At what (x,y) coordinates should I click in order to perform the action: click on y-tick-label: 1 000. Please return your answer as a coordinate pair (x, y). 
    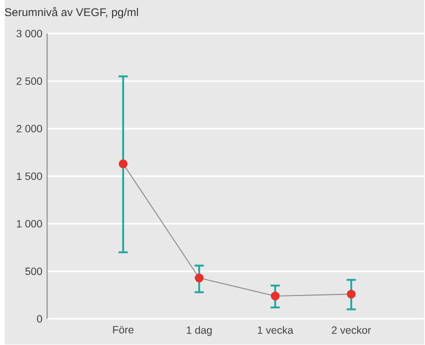
    Looking at the image, I should click on (29, 224).